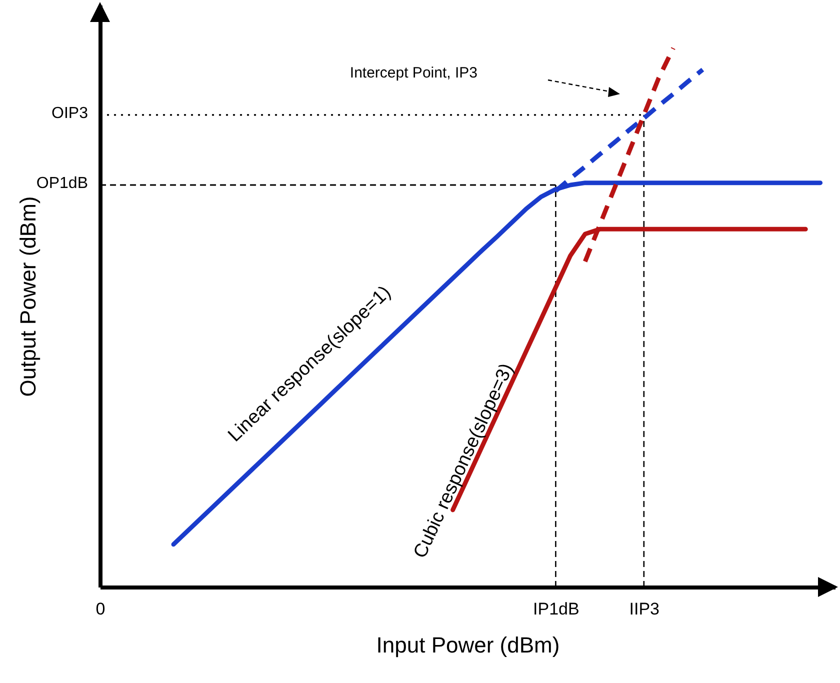 This screenshot has width=840, height=683. What do you see at coordinates (70, 113) in the screenshot?
I see `ref-line-label: OIP3` at bounding box center [70, 113].